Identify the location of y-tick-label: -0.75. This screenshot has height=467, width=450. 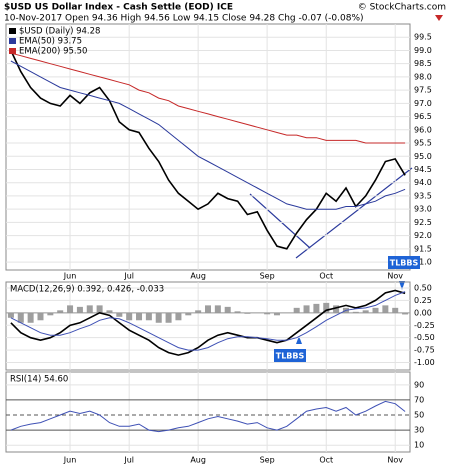
(424, 350).